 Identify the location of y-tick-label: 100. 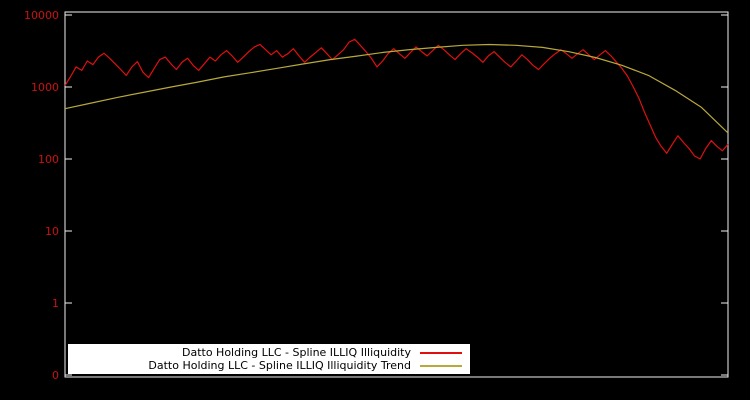
(48, 159).